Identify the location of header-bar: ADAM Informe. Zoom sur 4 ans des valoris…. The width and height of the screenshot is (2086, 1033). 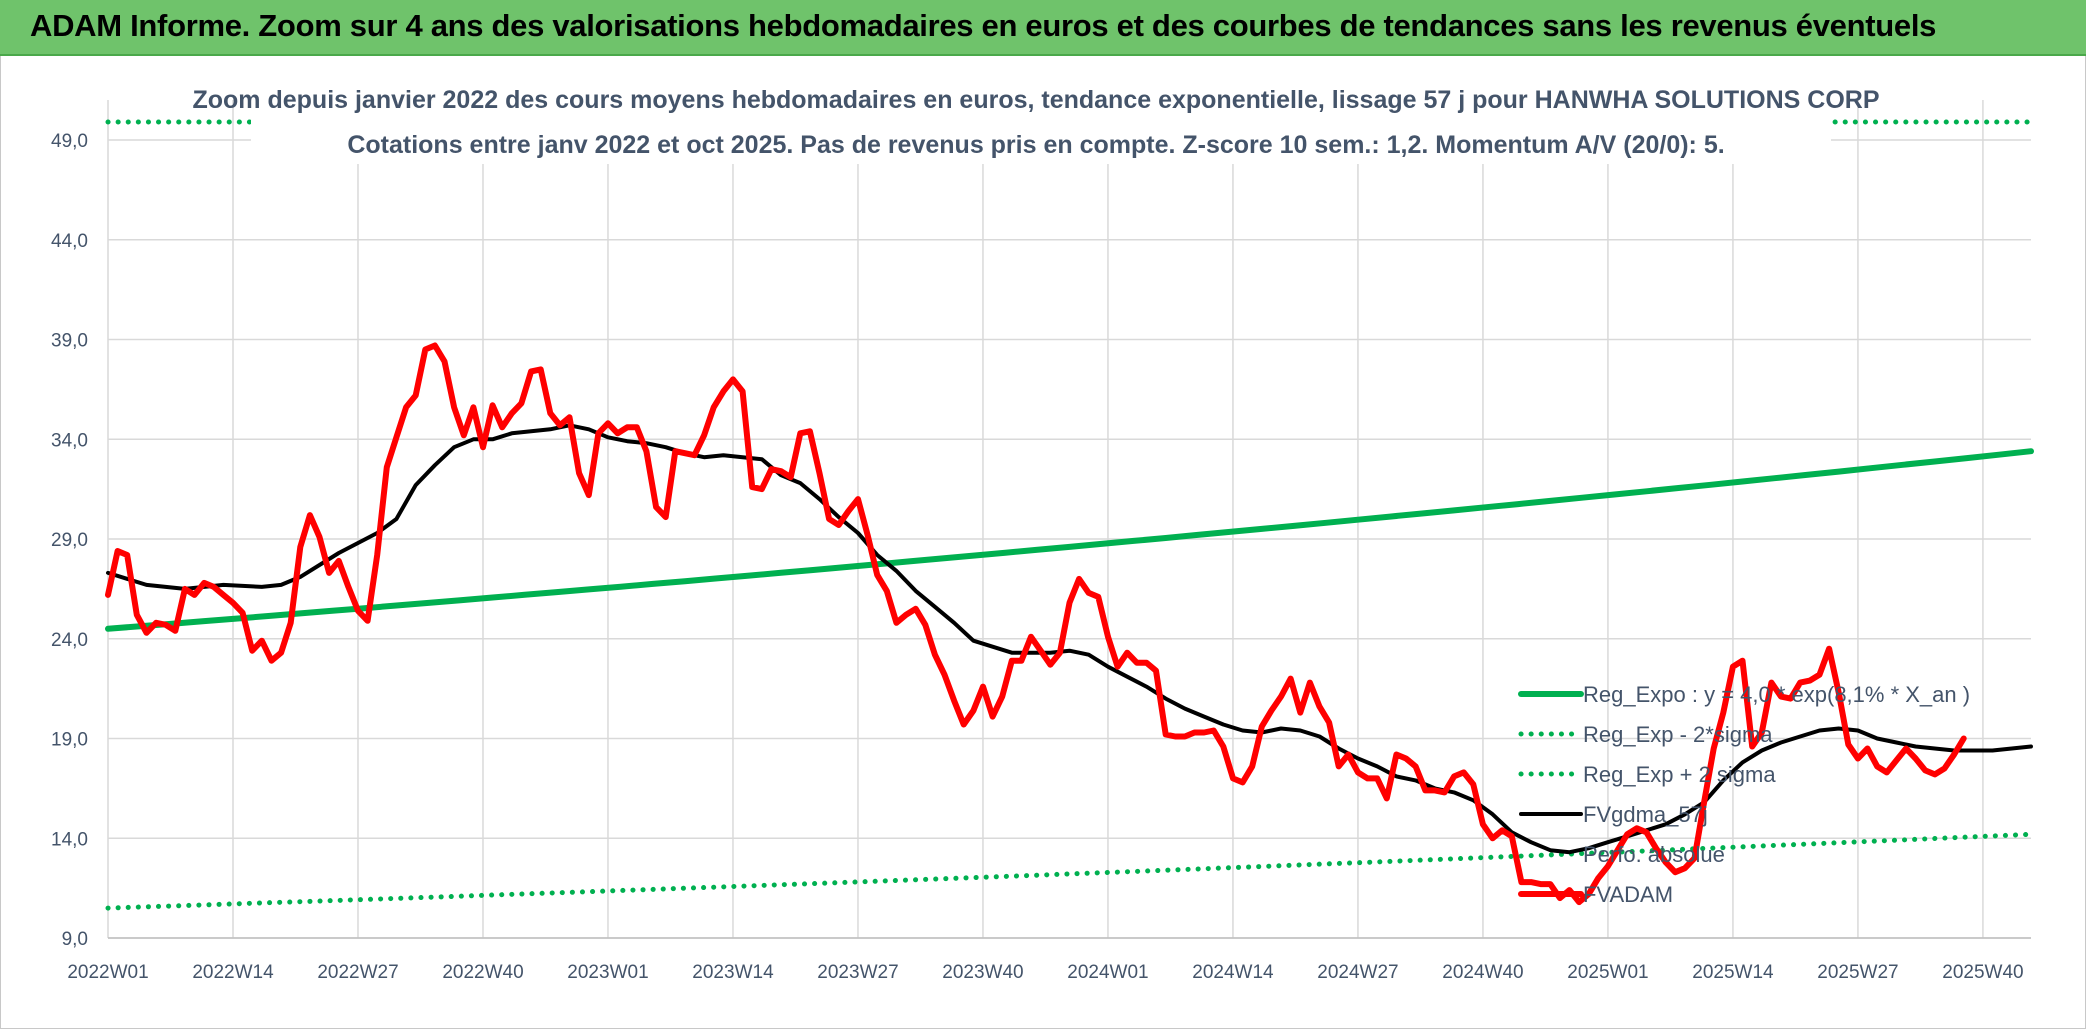
(1043, 28).